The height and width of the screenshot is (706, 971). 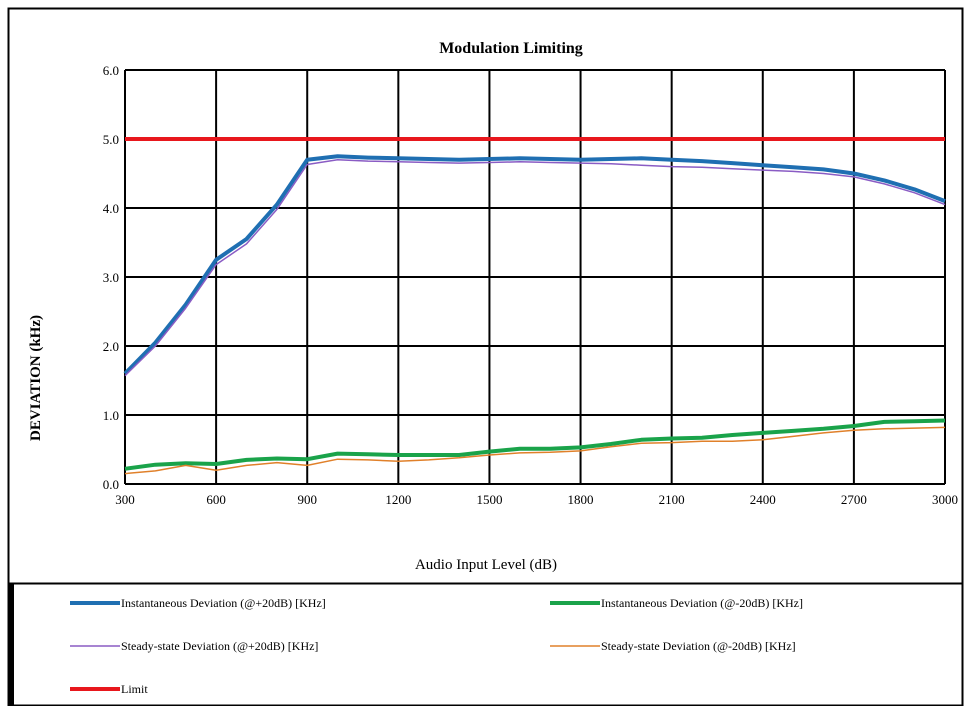 What do you see at coordinates (111, 484) in the screenshot?
I see `y-tick-label: 0.0` at bounding box center [111, 484].